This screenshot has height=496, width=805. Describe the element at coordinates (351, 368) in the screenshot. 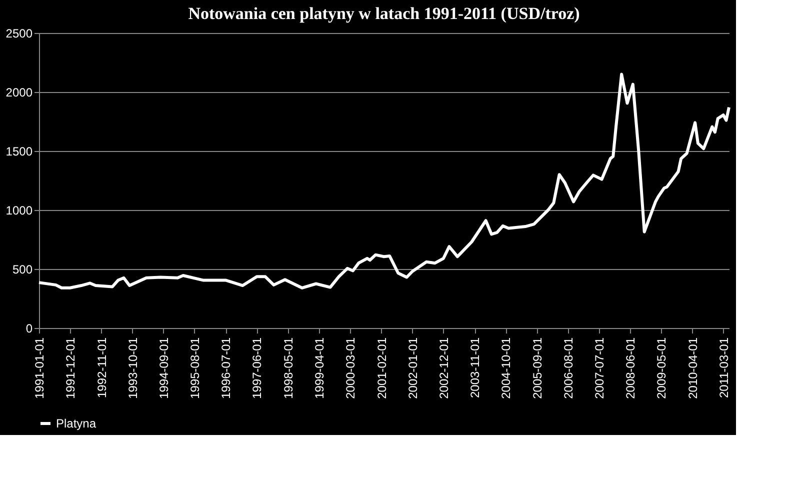

I see `x-tick-label: 2000-03-01` at that location.